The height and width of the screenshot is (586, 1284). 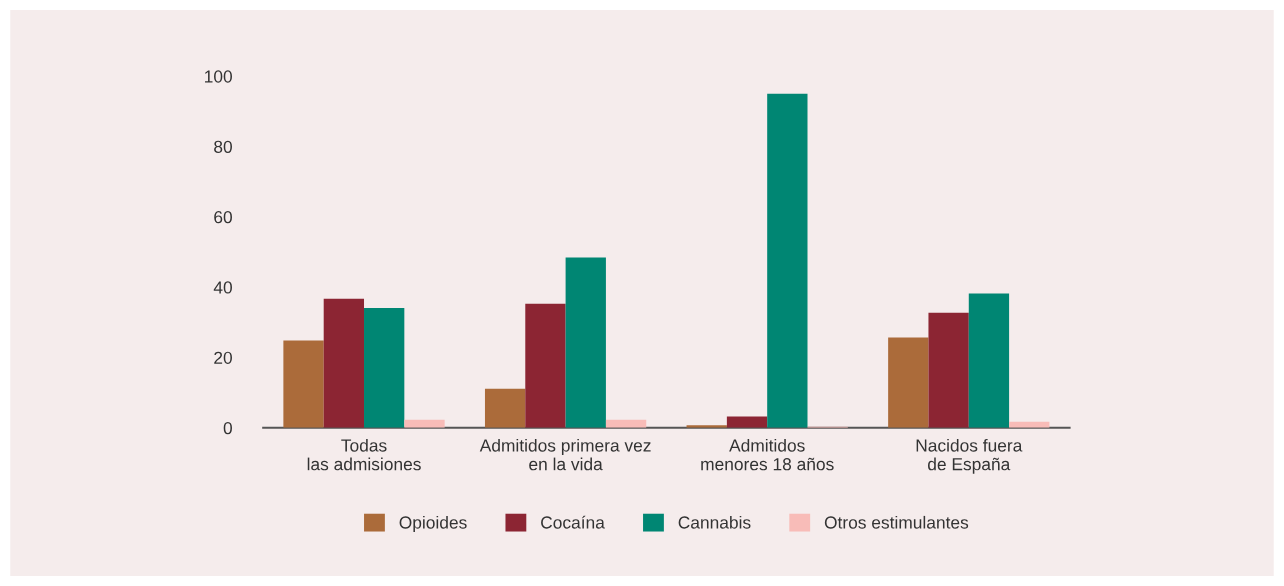 What do you see at coordinates (565, 454) in the screenshot?
I see `x-tick-label: Admitidos primera vez en la vida` at bounding box center [565, 454].